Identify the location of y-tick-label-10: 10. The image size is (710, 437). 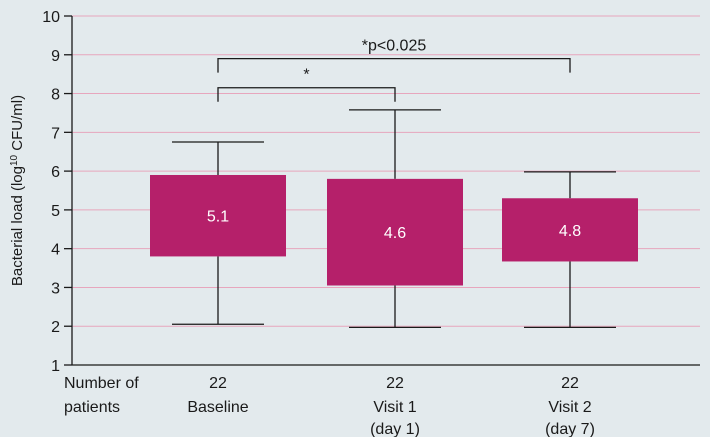
(51, 17).